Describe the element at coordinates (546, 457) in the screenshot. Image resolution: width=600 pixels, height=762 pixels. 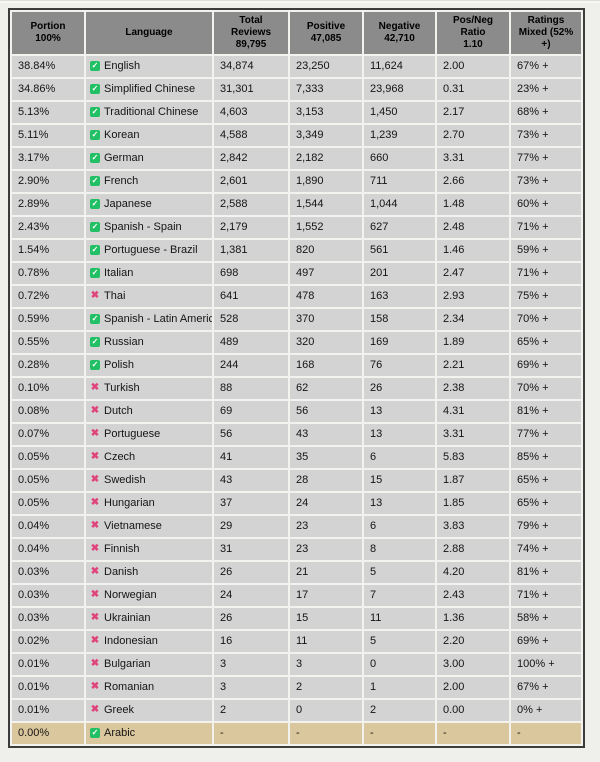
I see `ratings-mixed-cell: 85% +` at that location.